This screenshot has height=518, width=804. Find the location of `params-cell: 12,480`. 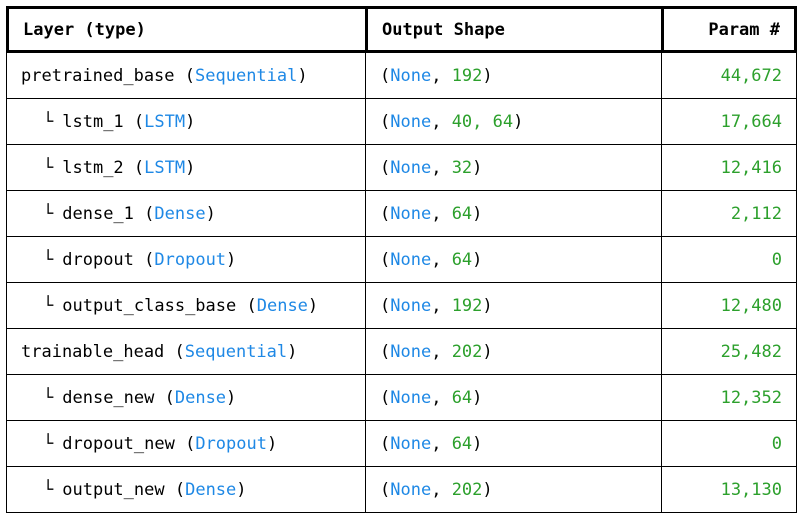

params-cell: 12,480 is located at coordinates (729, 305).